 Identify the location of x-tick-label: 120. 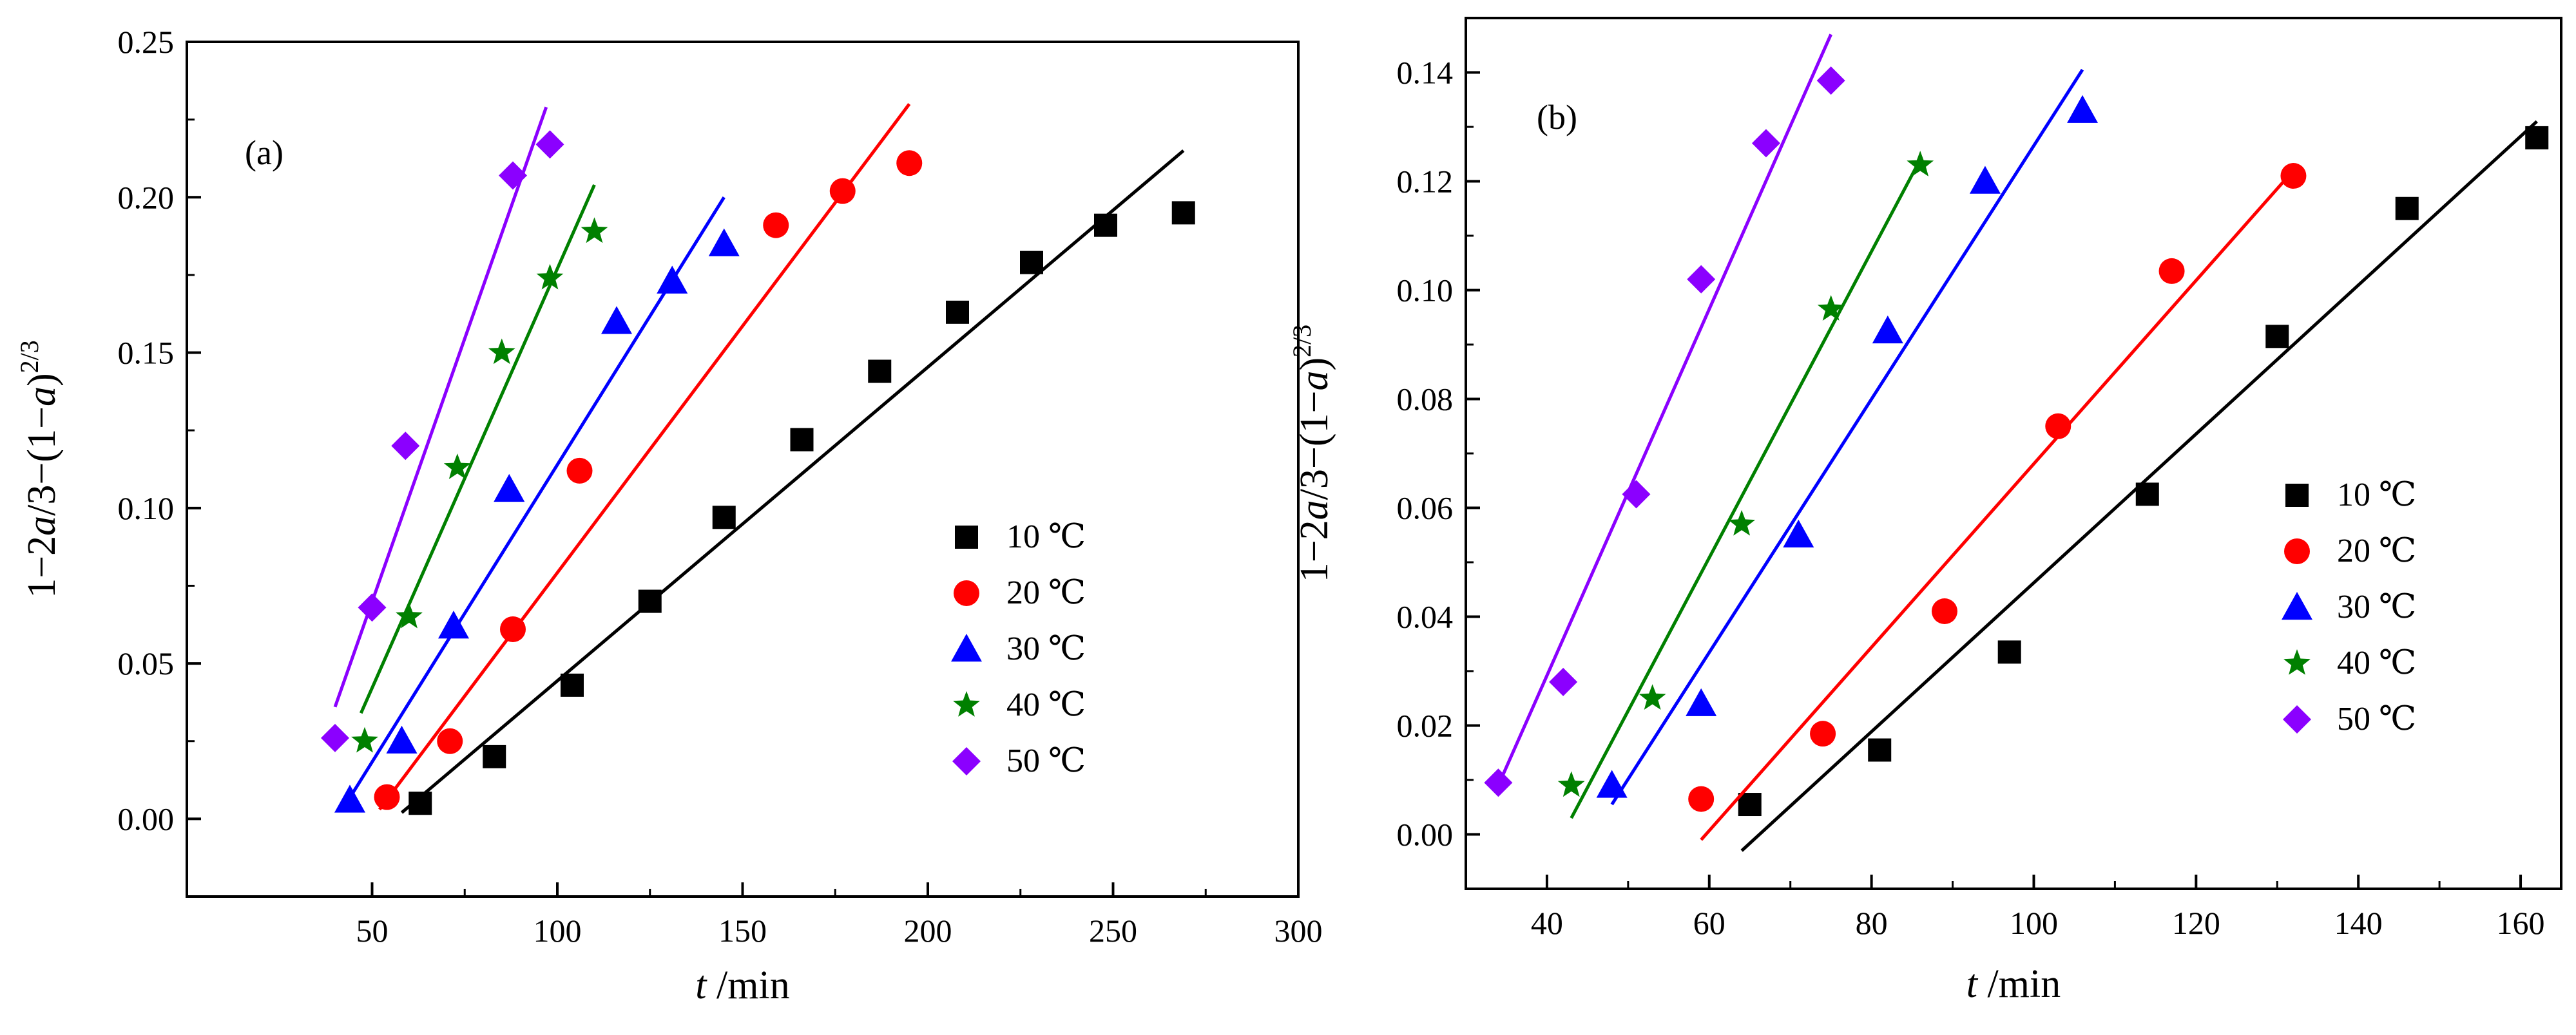
(2196, 923).